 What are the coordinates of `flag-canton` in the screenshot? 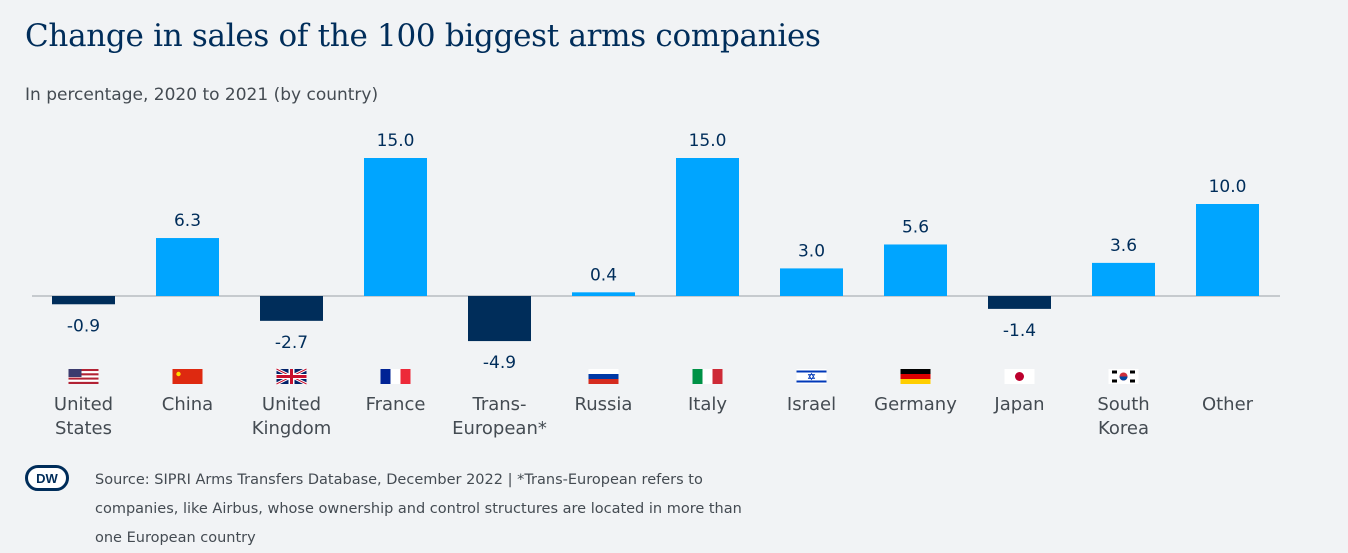 It's located at (75, 373).